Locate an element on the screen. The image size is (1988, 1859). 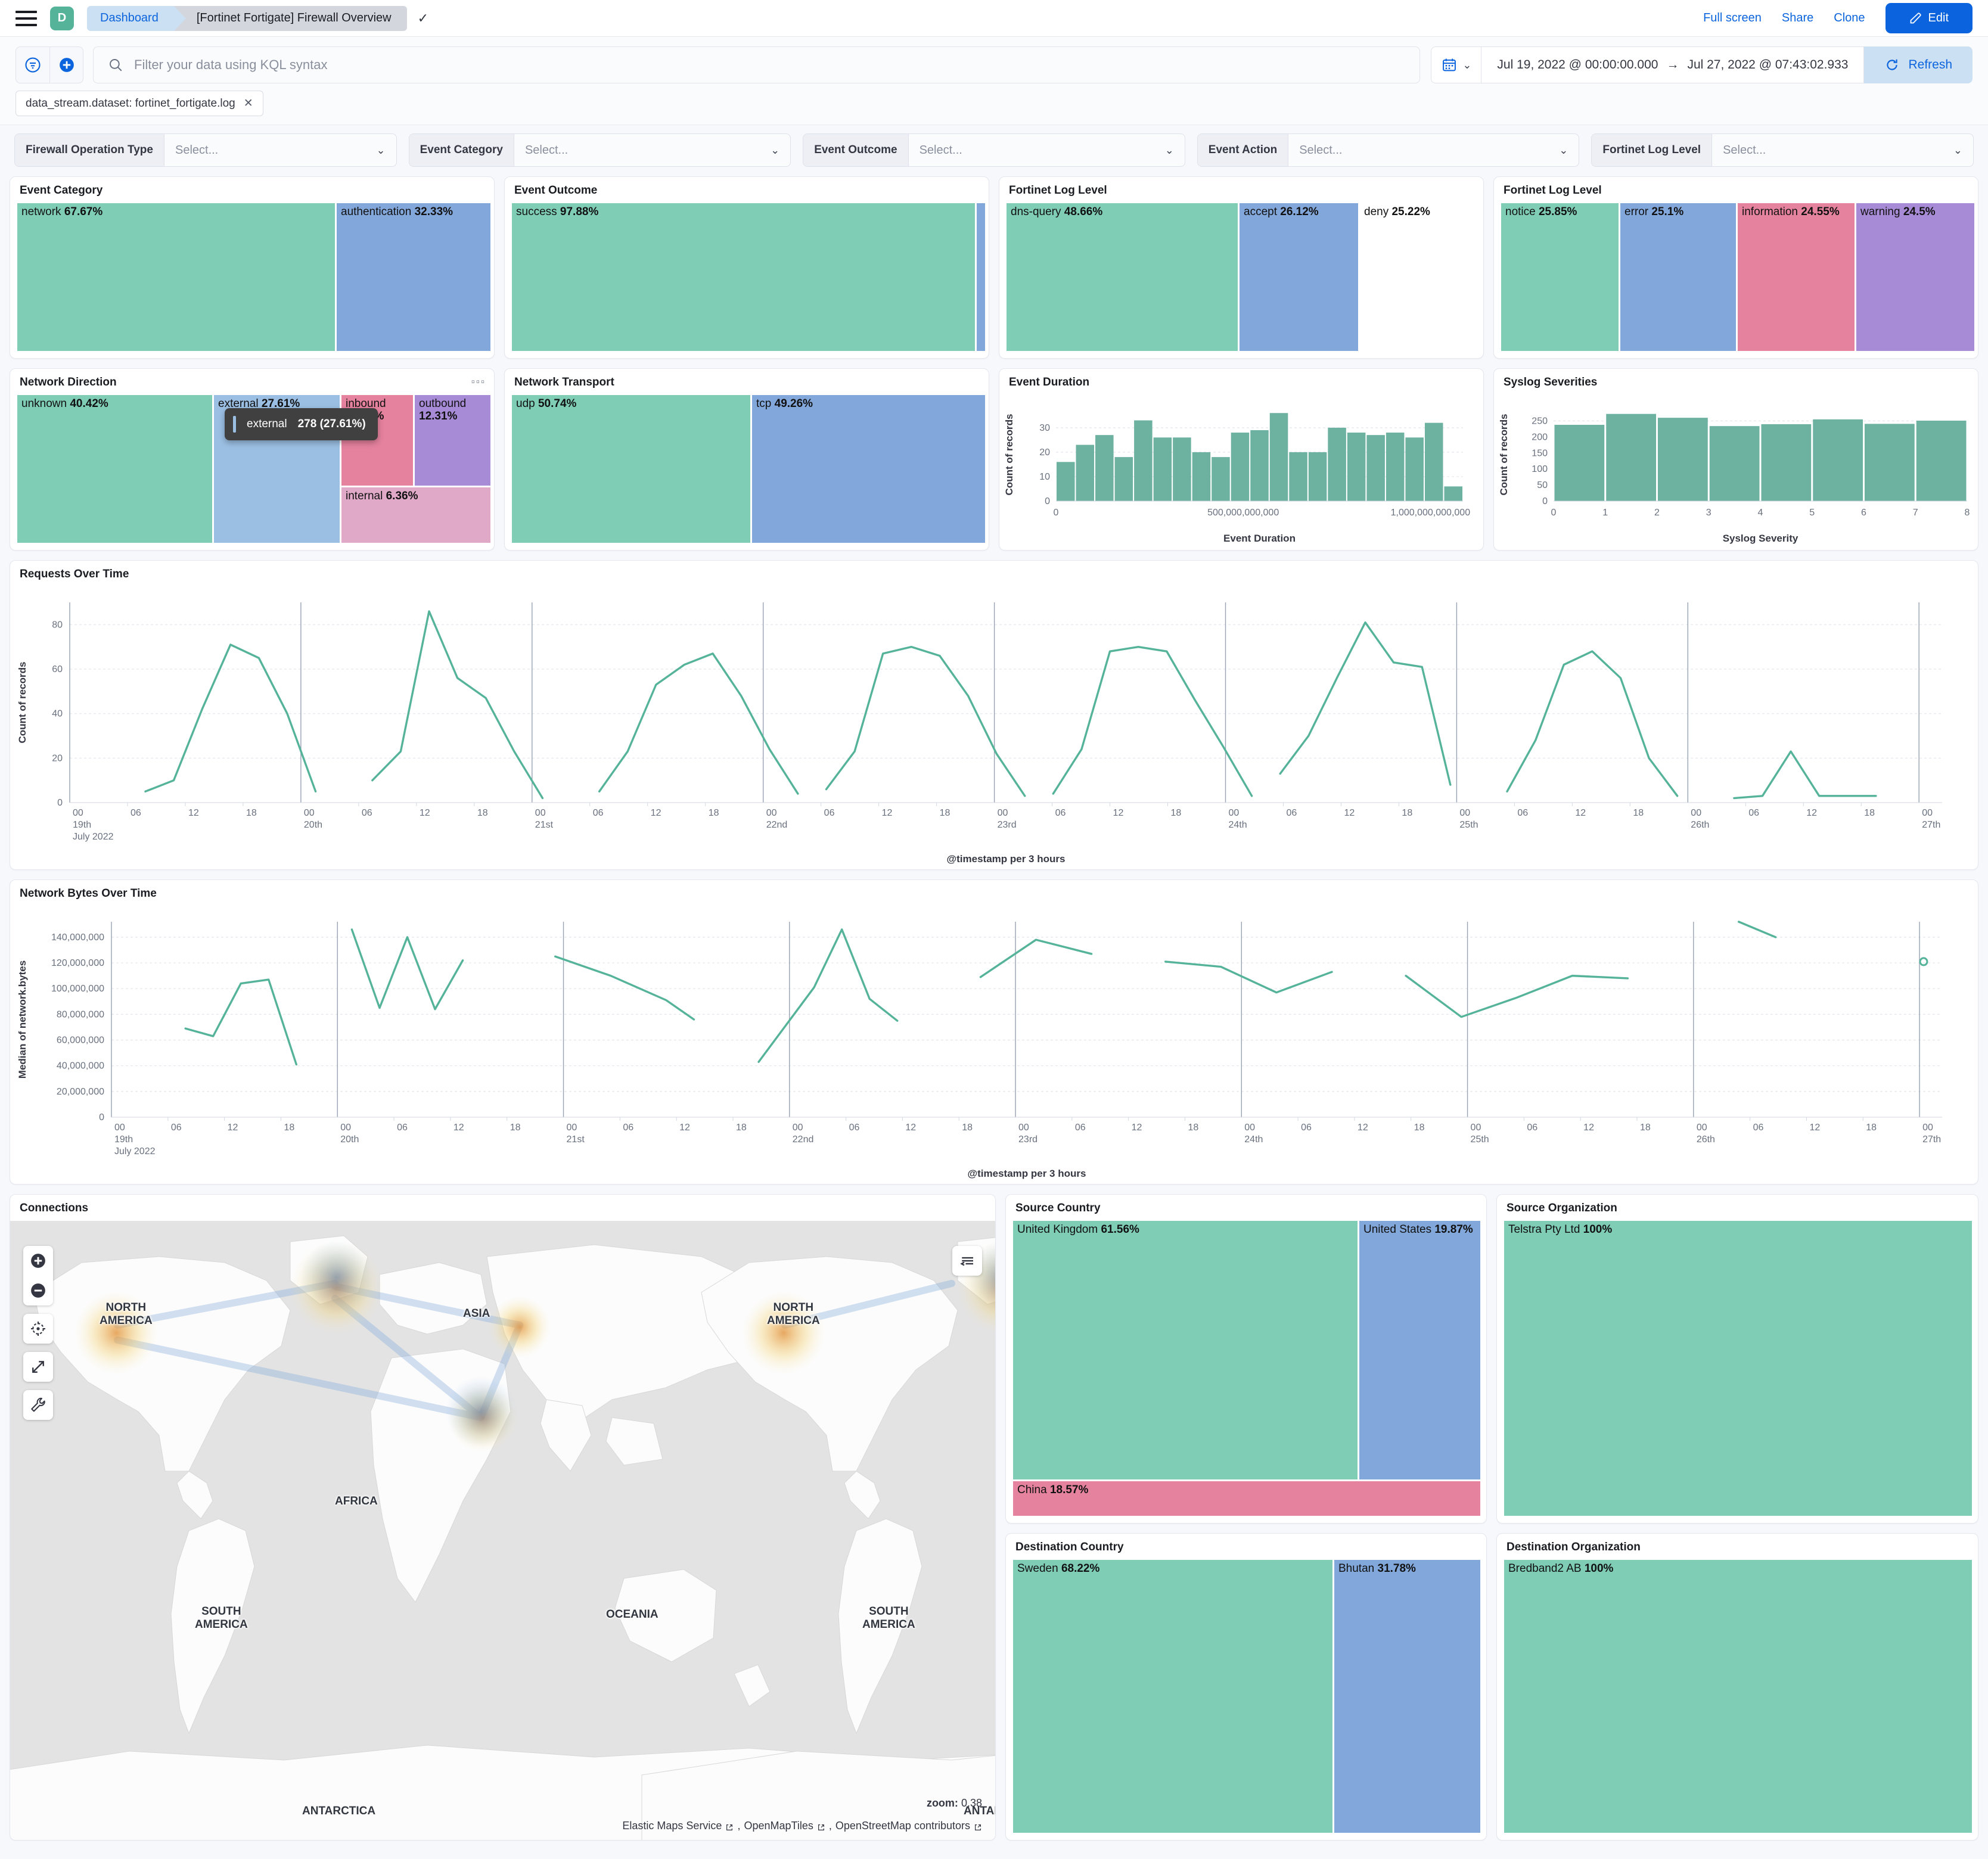
treemap-cell: udp 50.74% is located at coordinates (631, 469).